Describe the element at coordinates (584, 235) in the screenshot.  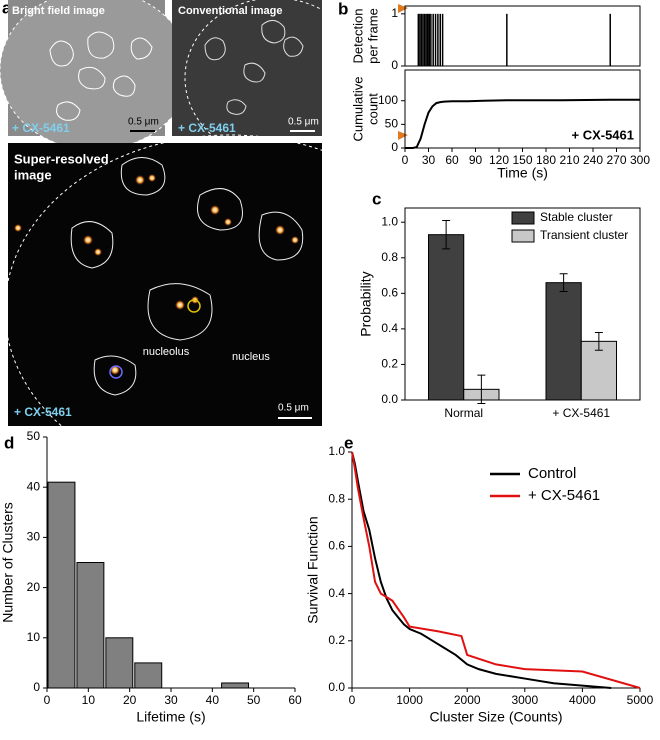
I see `legend-label: Transient cluster` at that location.